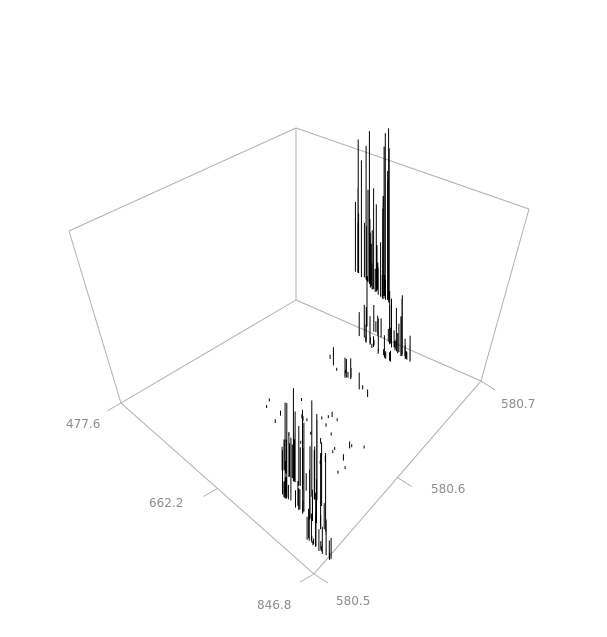  What do you see at coordinates (274, 605) in the screenshot?
I see `x-tick-label-2: 846.8` at bounding box center [274, 605].